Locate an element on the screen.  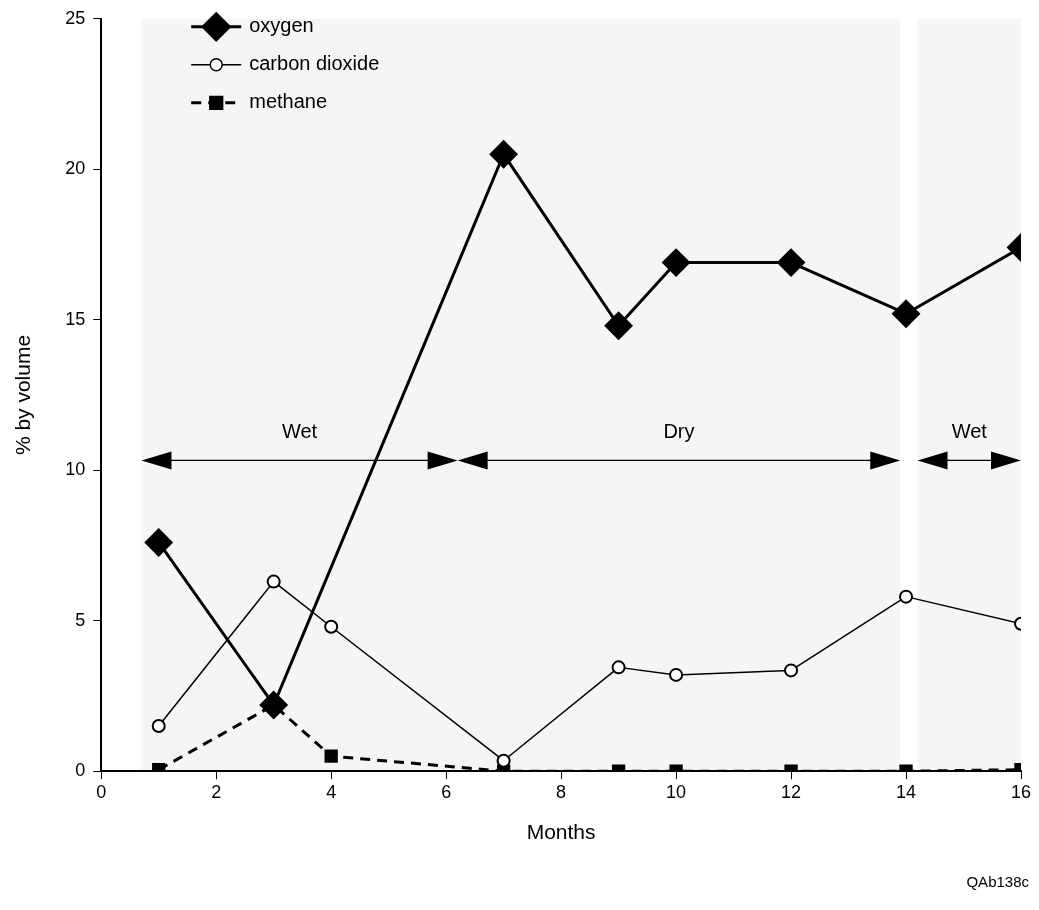
x-tick-label: 4 is located at coordinates (331, 791).